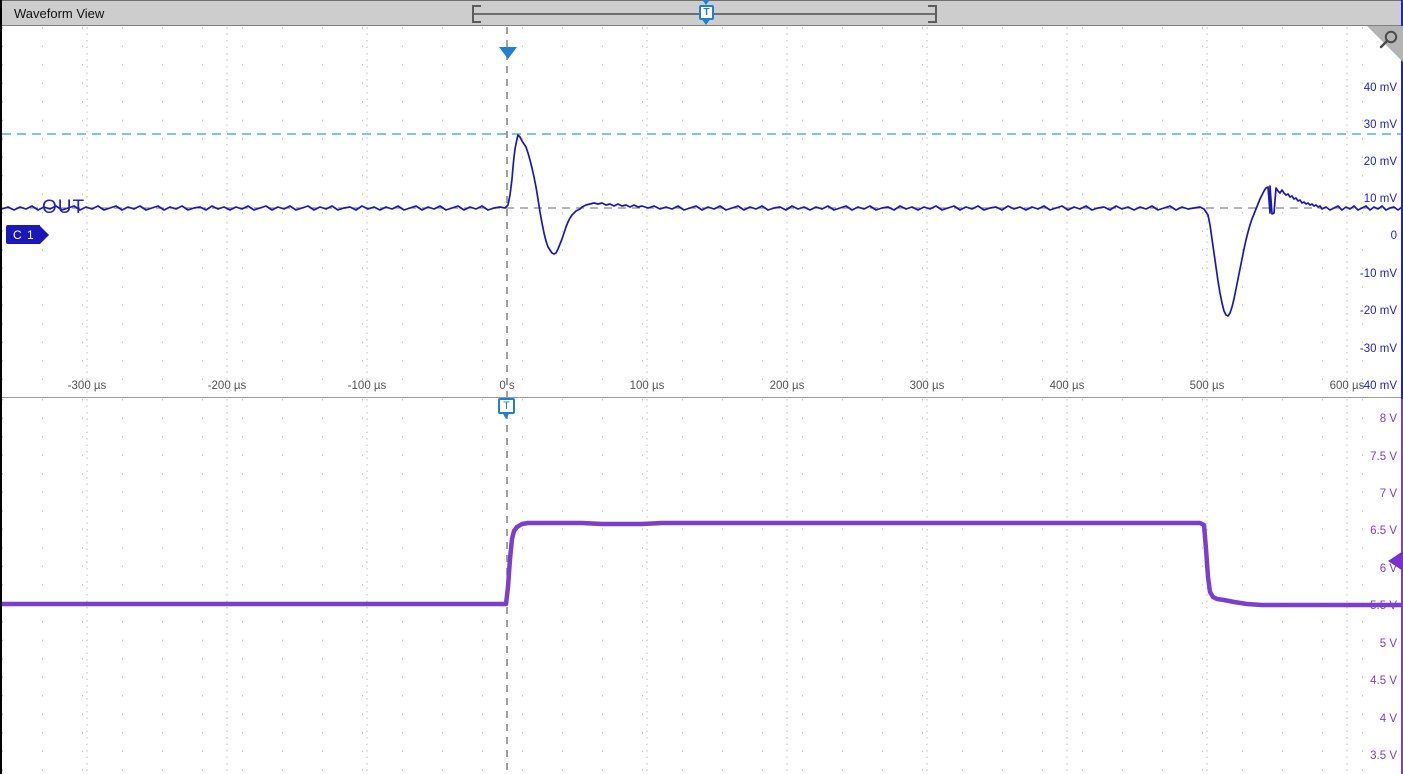 This screenshot has height=774, width=1403. What do you see at coordinates (1380, 125) in the screenshot?
I see `c1-ytick-30: 30 mV` at bounding box center [1380, 125].